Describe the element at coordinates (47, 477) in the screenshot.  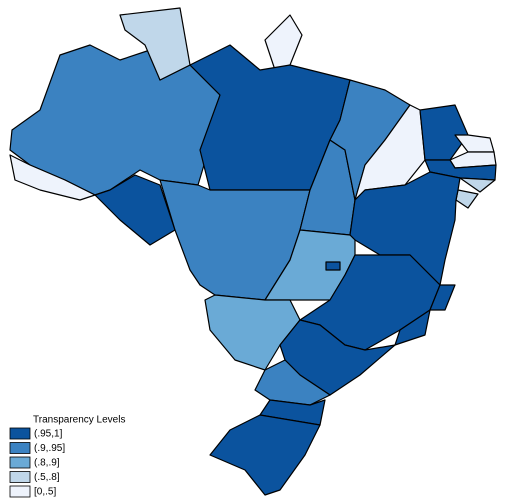
I see `legend-label: (.5,.8]` at that location.